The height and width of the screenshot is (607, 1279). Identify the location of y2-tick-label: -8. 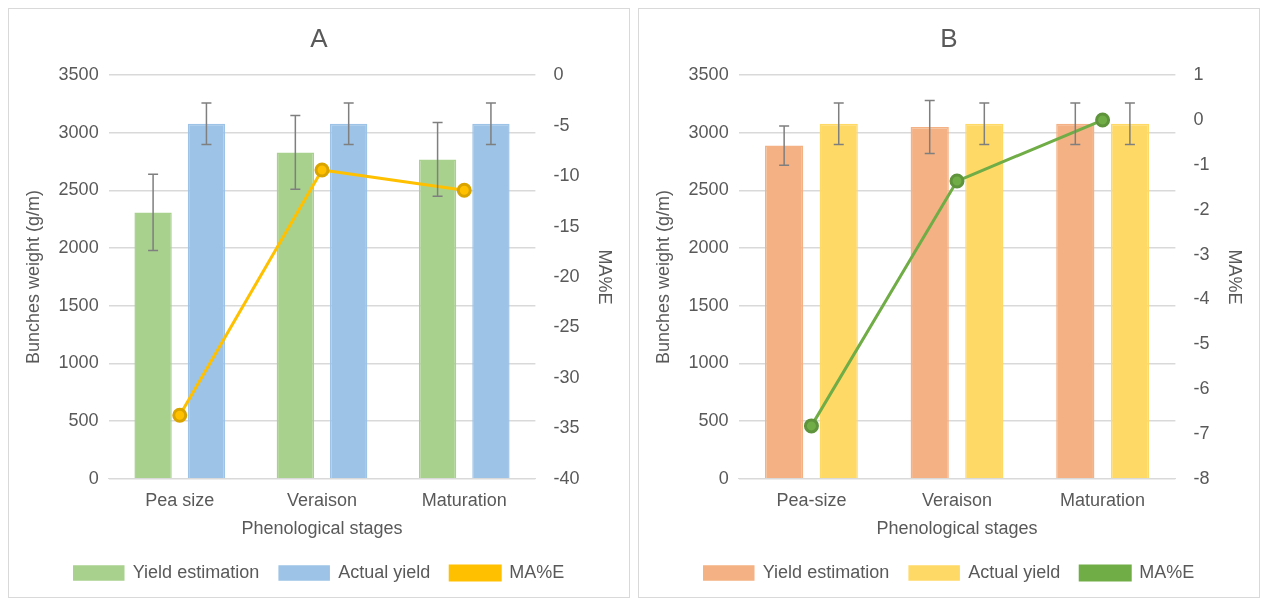
(1201, 477).